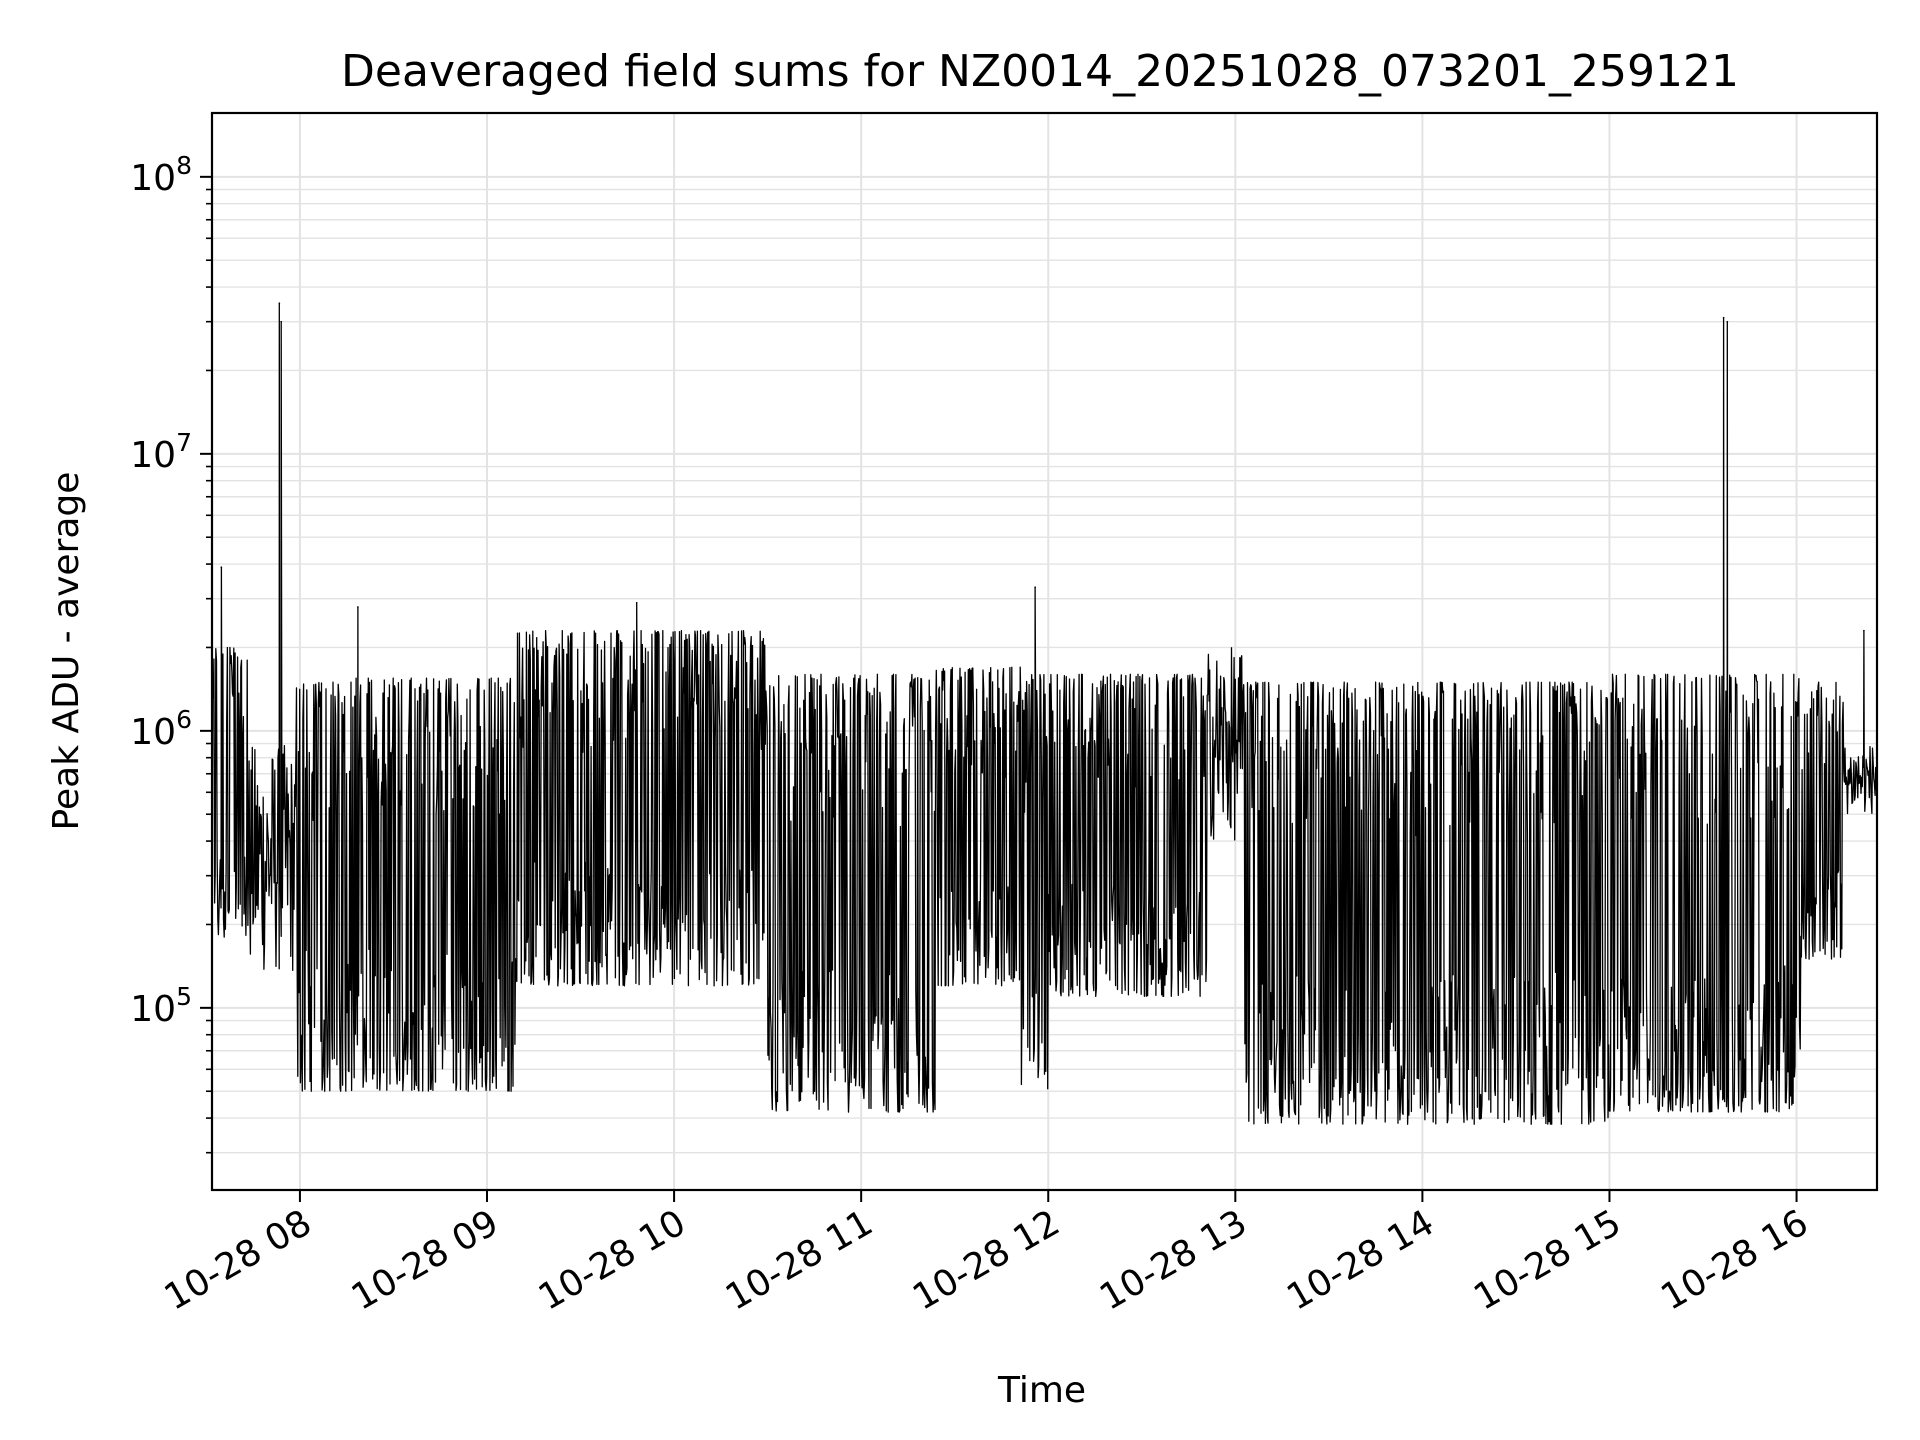 The width and height of the screenshot is (1920, 1440). I want to click on y-tick-label: 10⁶, so click(161, 729).